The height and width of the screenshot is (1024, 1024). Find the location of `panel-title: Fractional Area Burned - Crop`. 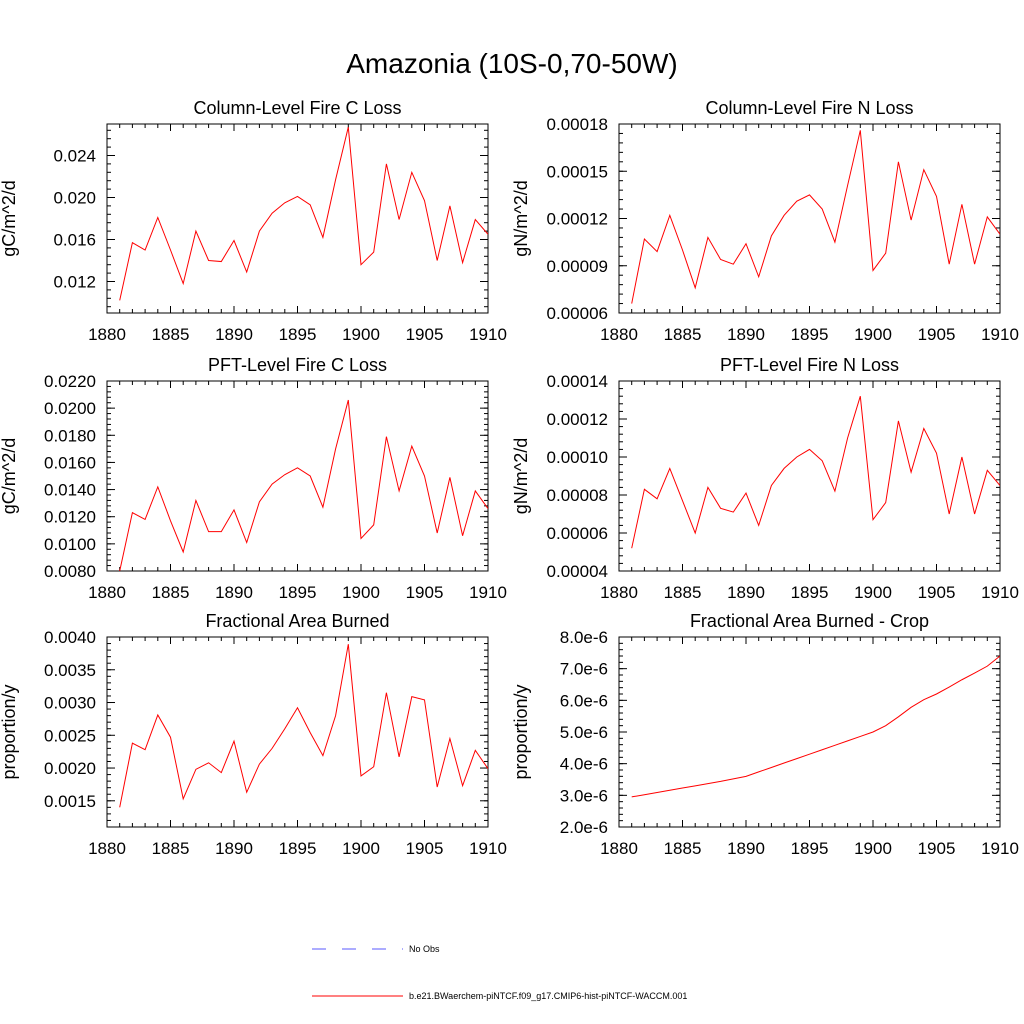

panel-title: Fractional Area Burned - Crop is located at coordinates (809, 621).